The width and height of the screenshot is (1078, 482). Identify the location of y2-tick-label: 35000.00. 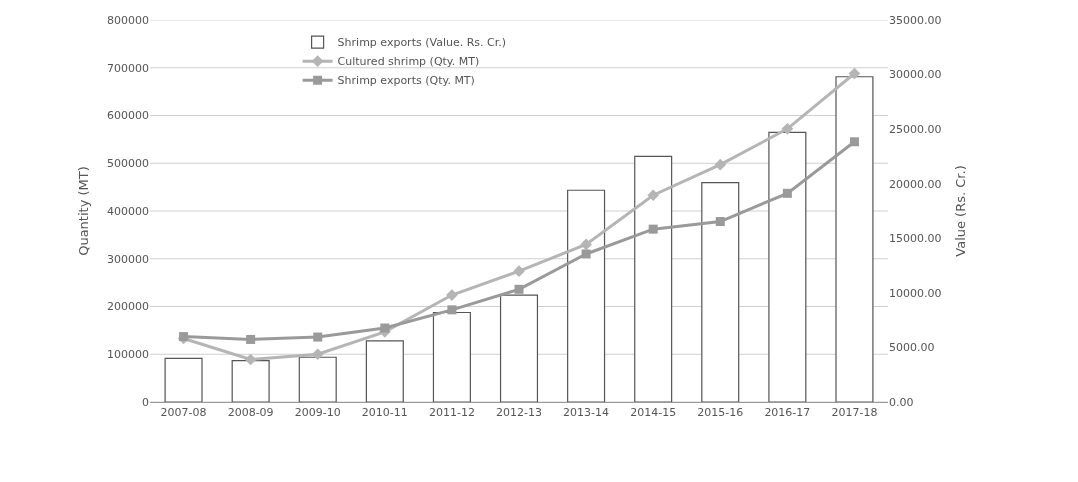
(915, 20).